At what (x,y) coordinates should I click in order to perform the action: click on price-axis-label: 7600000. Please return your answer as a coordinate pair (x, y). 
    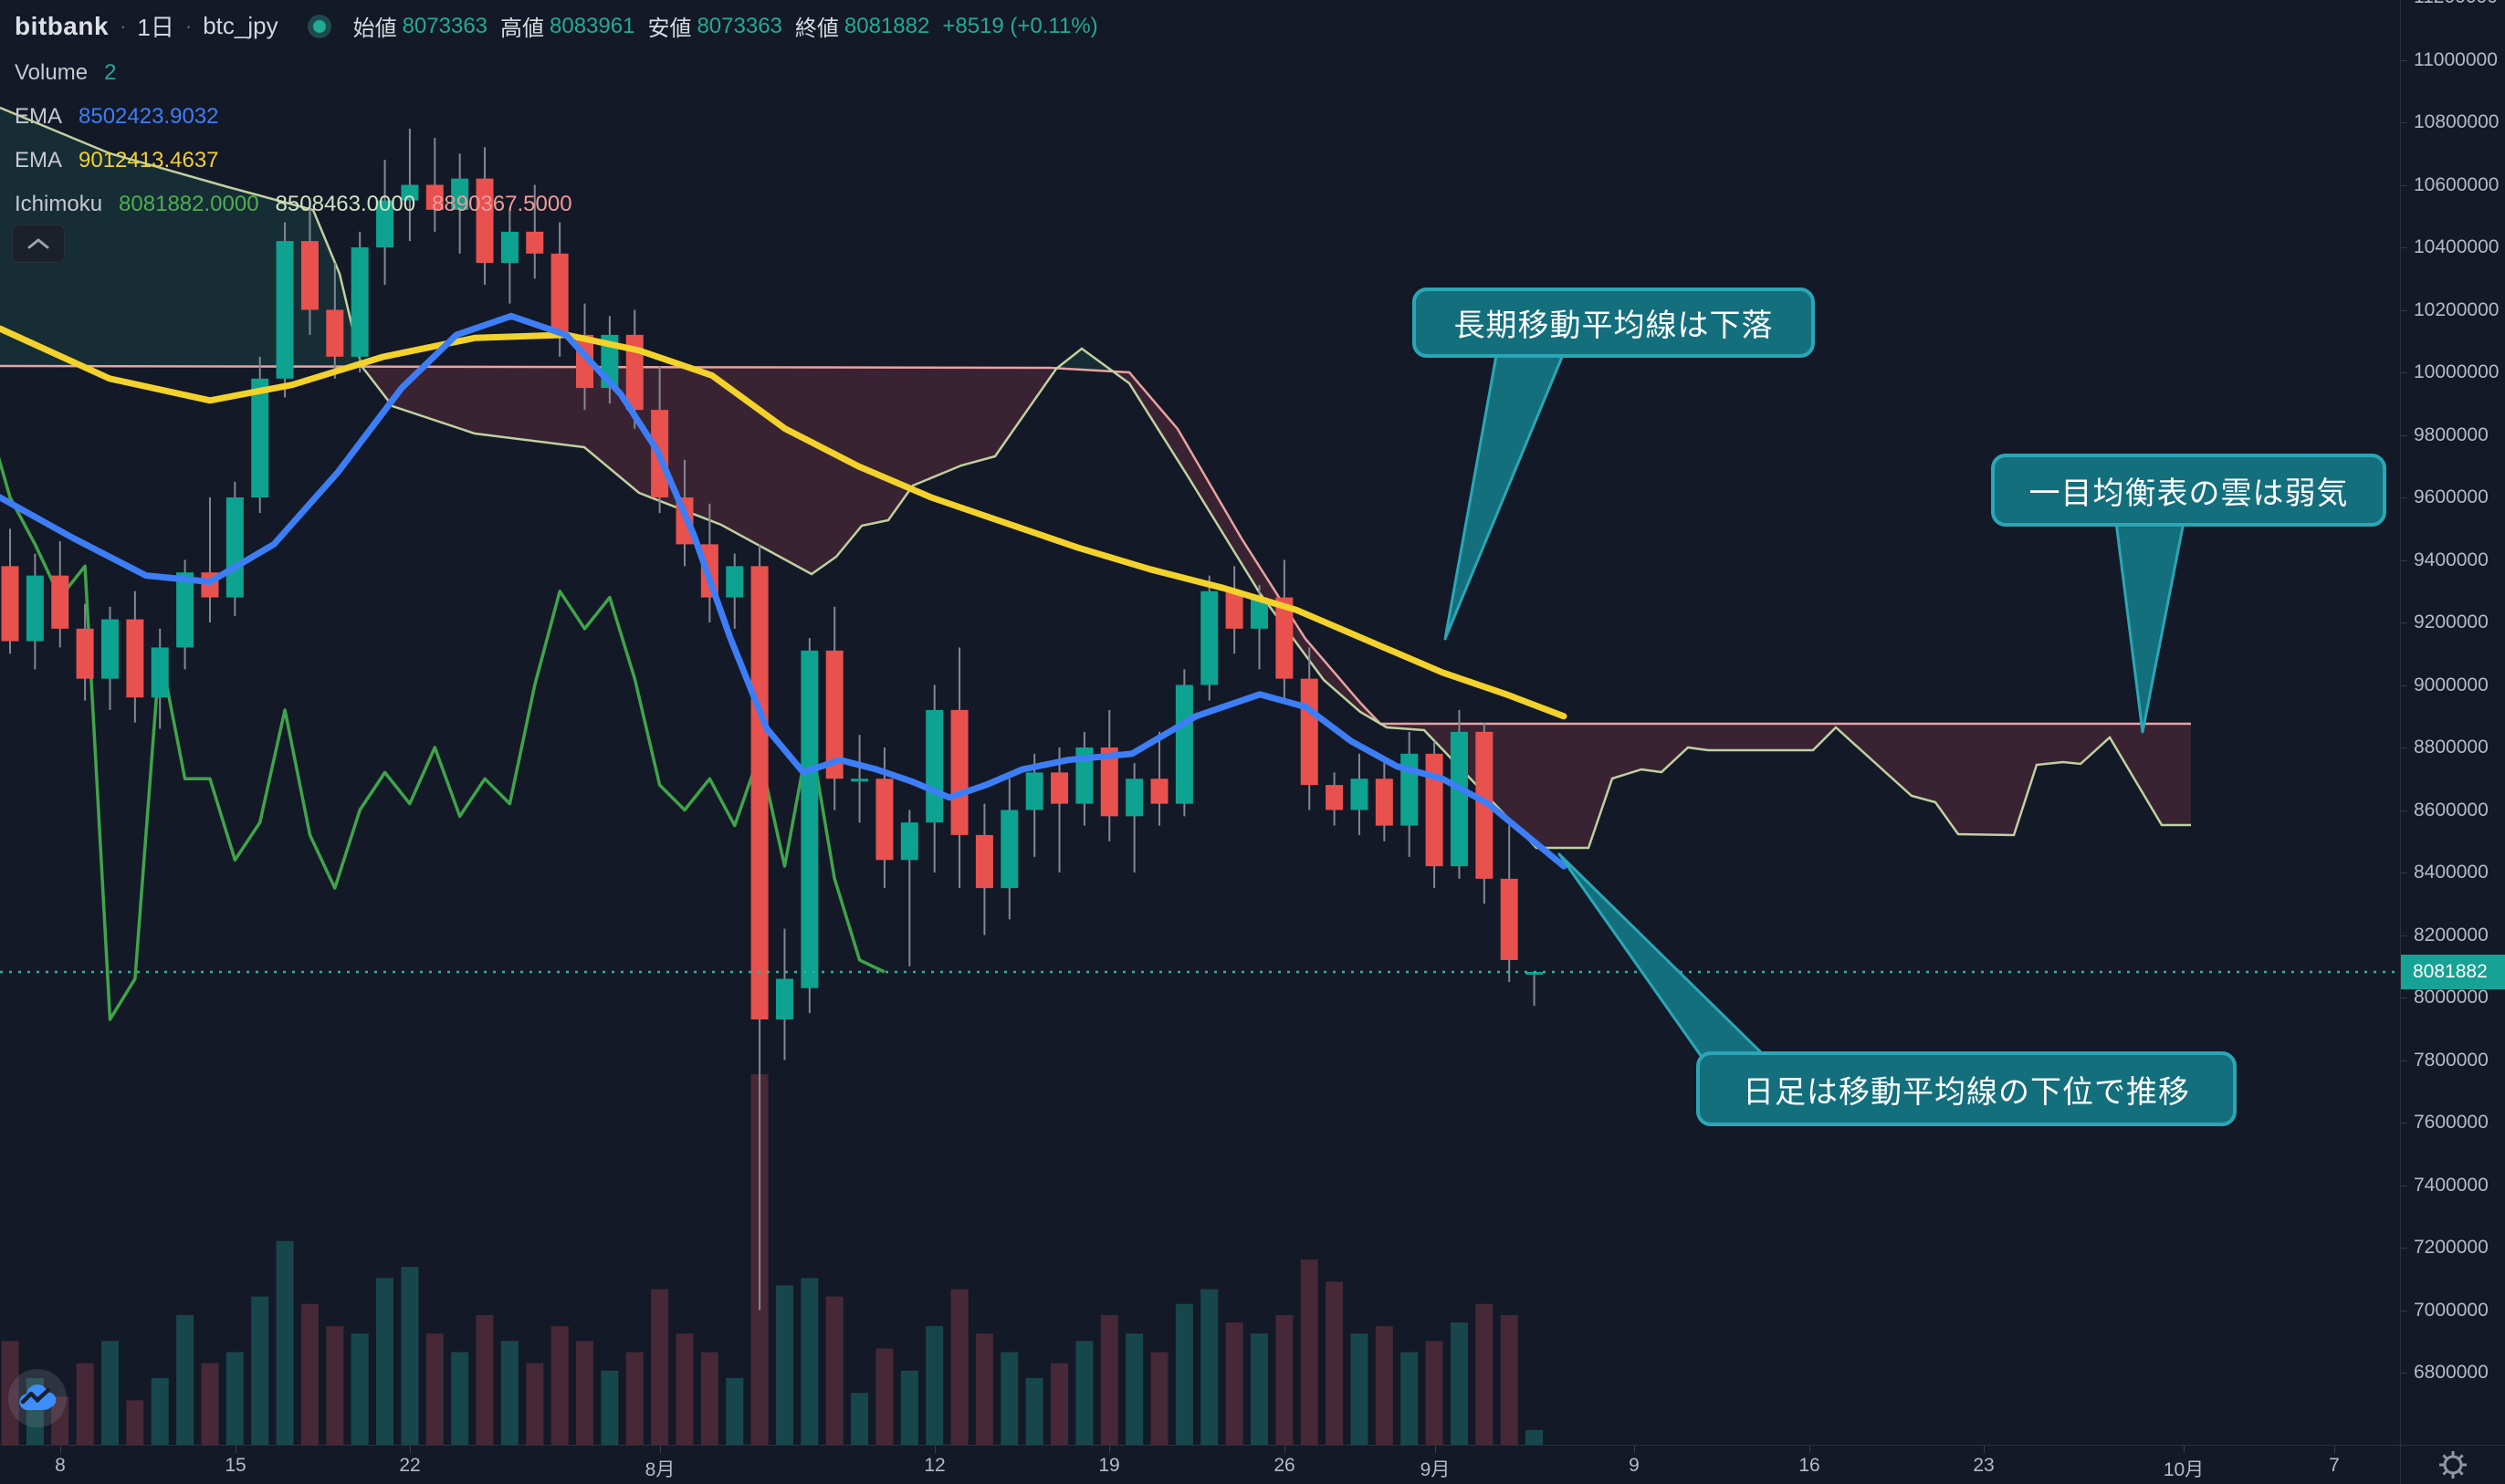
    Looking at the image, I should click on (2451, 1122).